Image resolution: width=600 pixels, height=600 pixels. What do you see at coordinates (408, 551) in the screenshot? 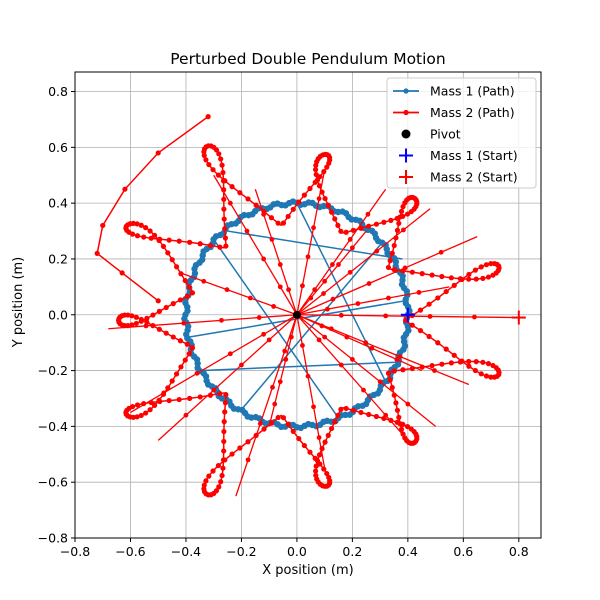
I see `x-tick-label: 0.4` at bounding box center [408, 551].